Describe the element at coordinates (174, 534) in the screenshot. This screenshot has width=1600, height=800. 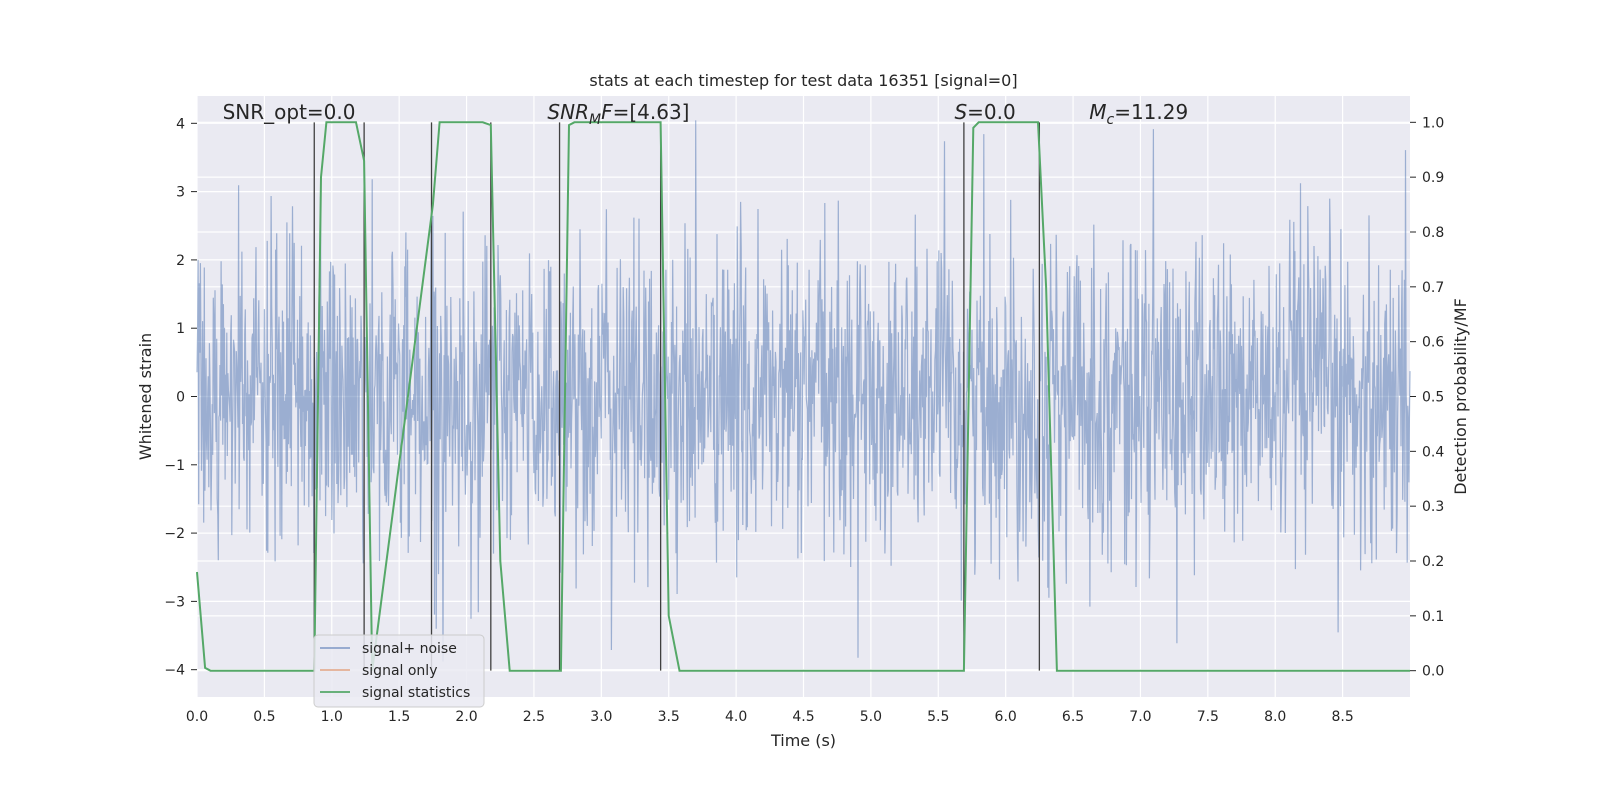
I see `y-tick-label: −2` at that location.